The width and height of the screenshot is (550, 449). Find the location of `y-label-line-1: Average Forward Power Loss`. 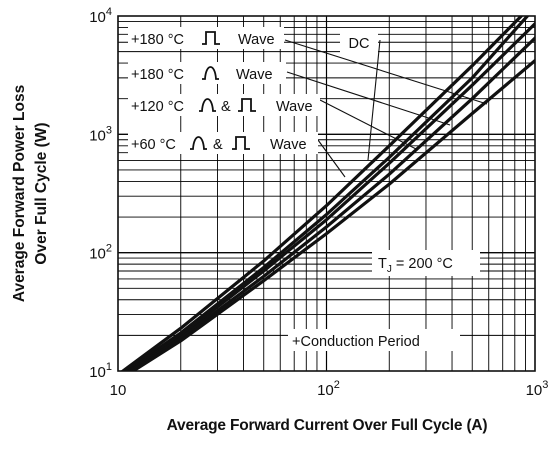

y-label-line-1: Average Forward Power Loss is located at coordinates (19, 193).